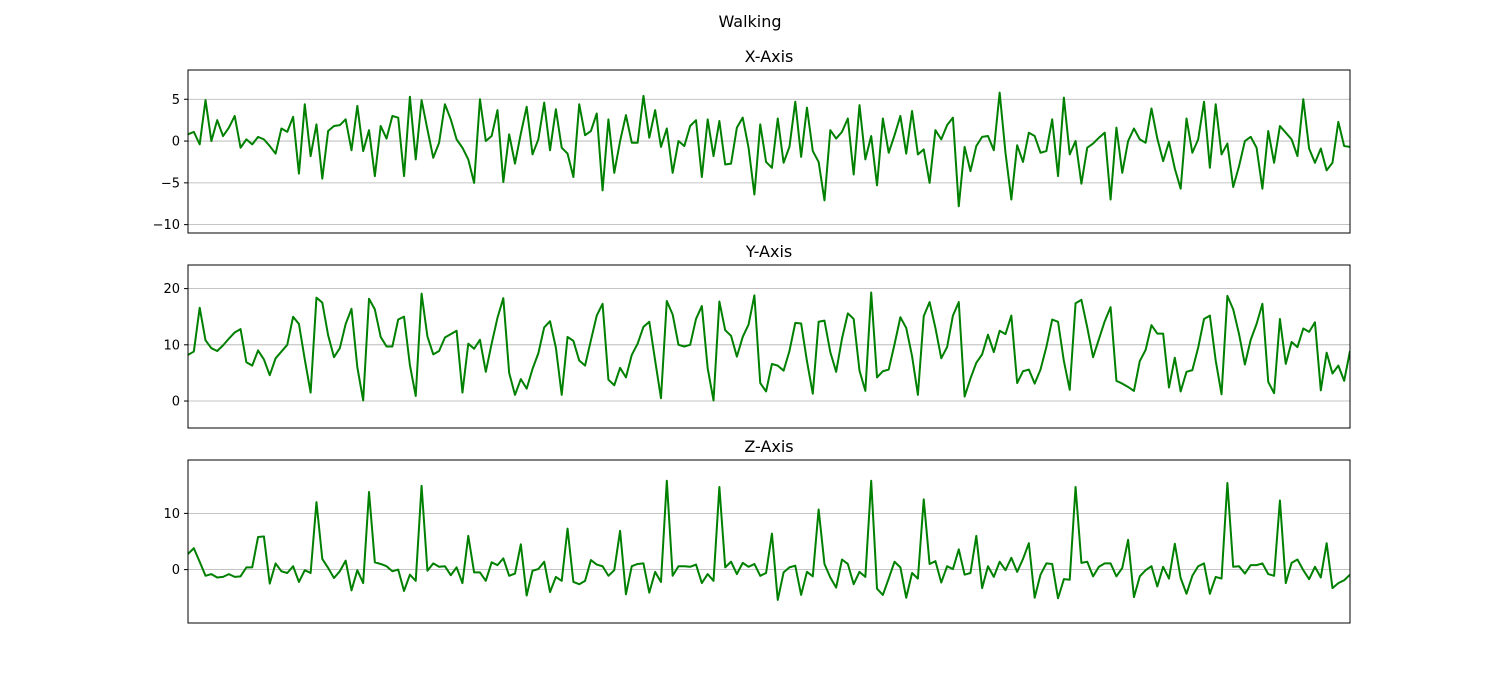 Image resolution: width=1500 pixels, height=700 pixels. I want to click on y-tick-label: 5, so click(176, 100).